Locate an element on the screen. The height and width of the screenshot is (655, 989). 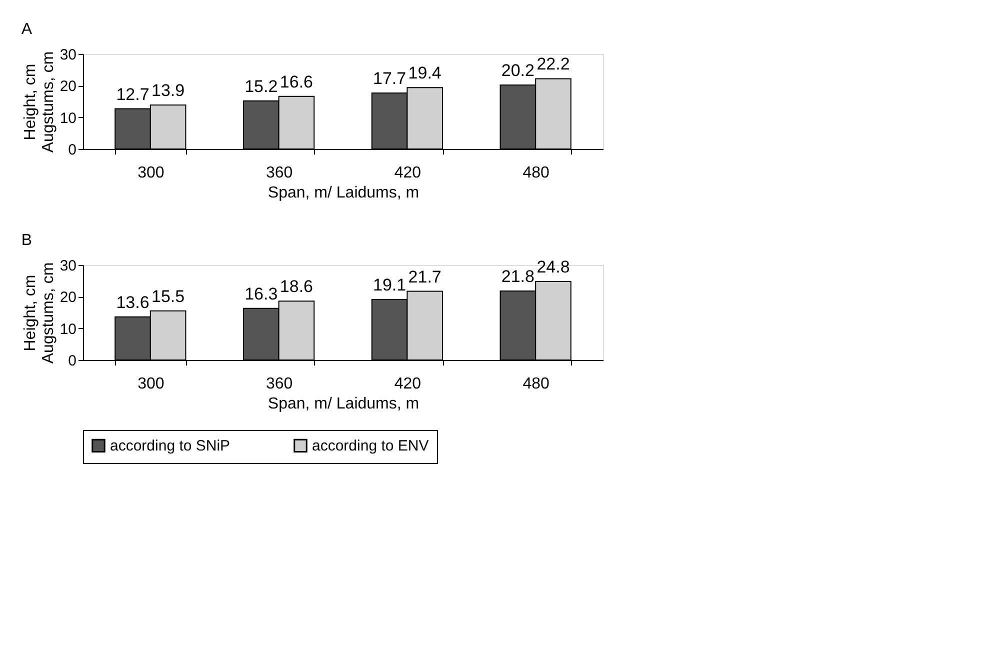
legend-label: according to SNiP is located at coordinates (170, 446).